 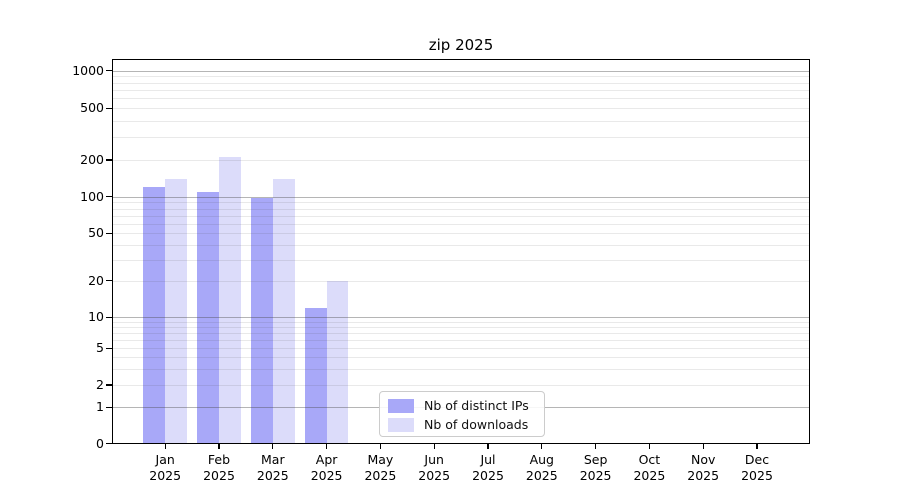 What do you see at coordinates (326, 467) in the screenshot?
I see `x-tick-label: Apr 2025` at bounding box center [326, 467].